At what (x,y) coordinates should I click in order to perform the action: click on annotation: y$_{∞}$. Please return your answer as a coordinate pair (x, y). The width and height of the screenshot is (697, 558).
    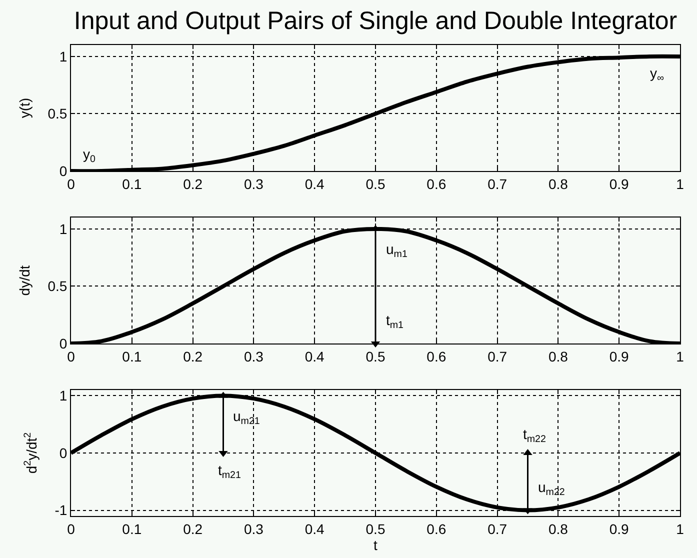
    Looking at the image, I should click on (657, 74).